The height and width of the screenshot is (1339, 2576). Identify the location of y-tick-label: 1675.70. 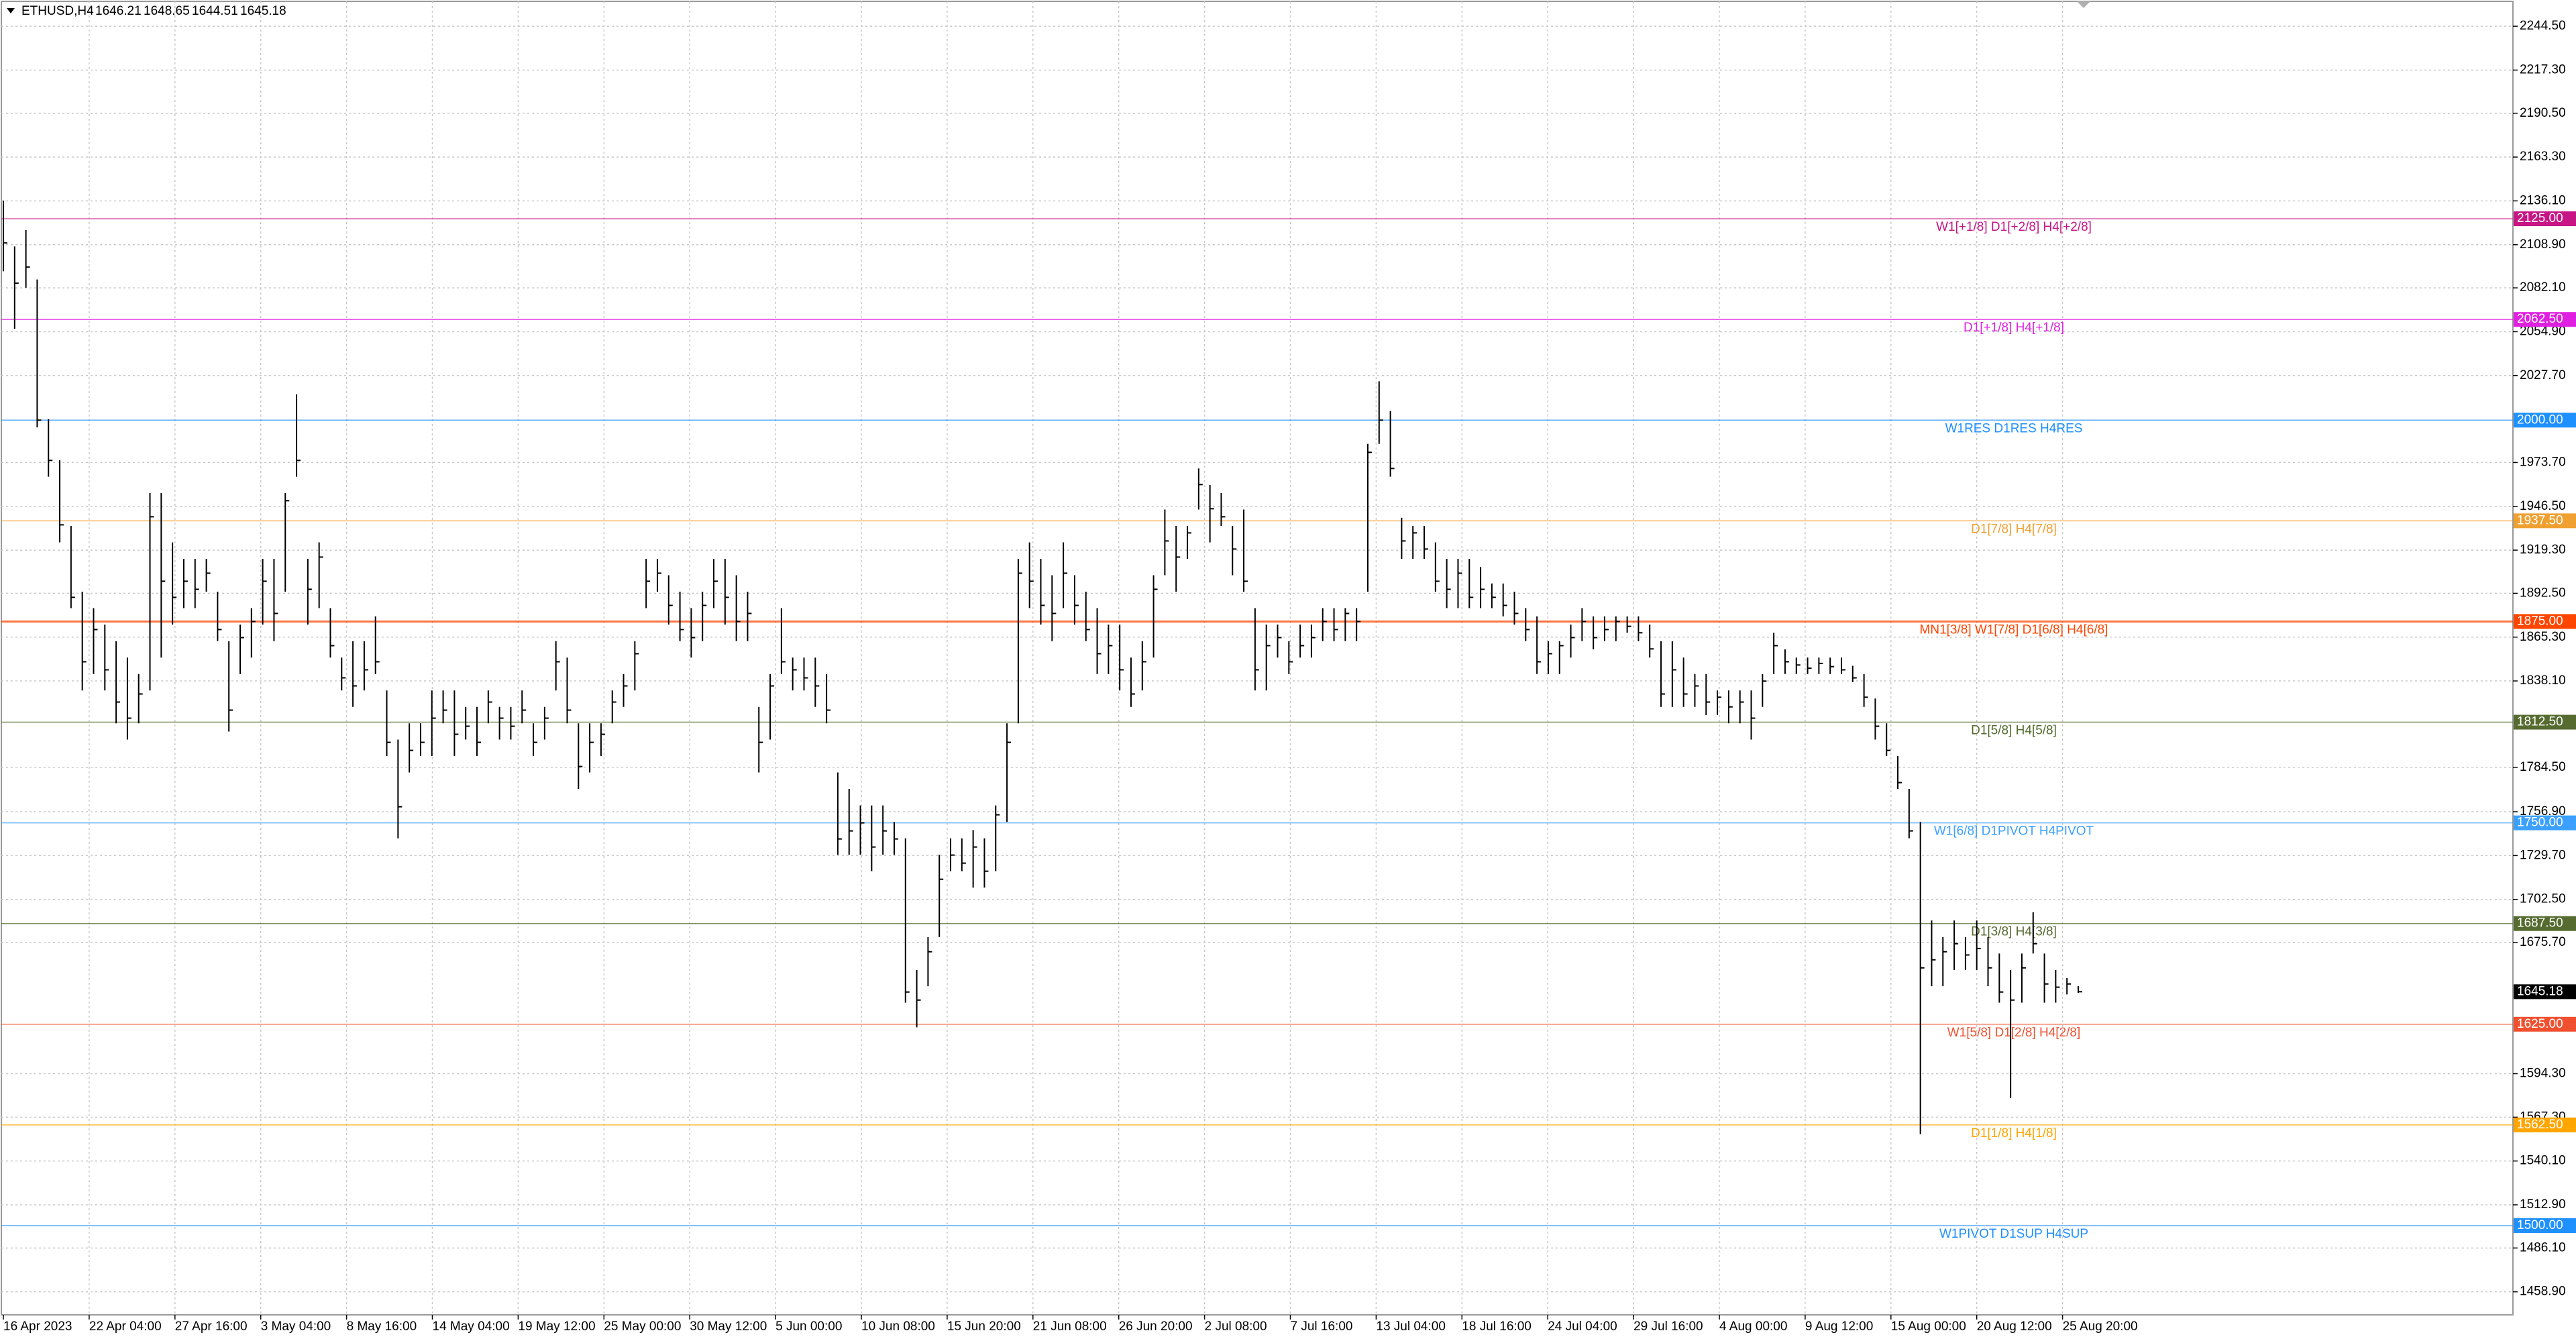
(2543, 942).